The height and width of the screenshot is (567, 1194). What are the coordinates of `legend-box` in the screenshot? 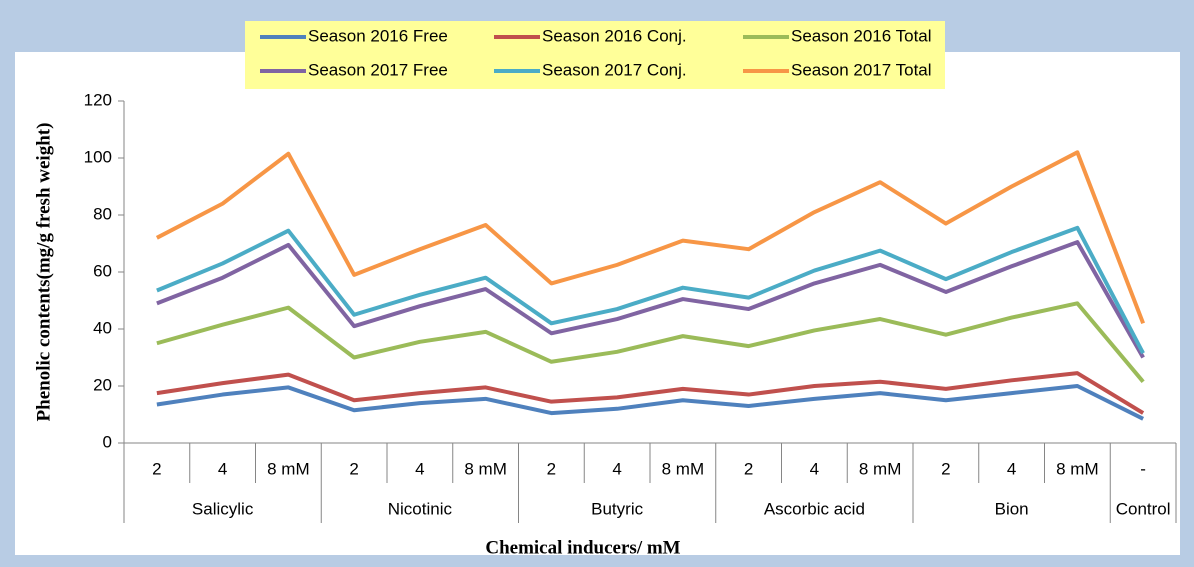 It's located at (595, 55).